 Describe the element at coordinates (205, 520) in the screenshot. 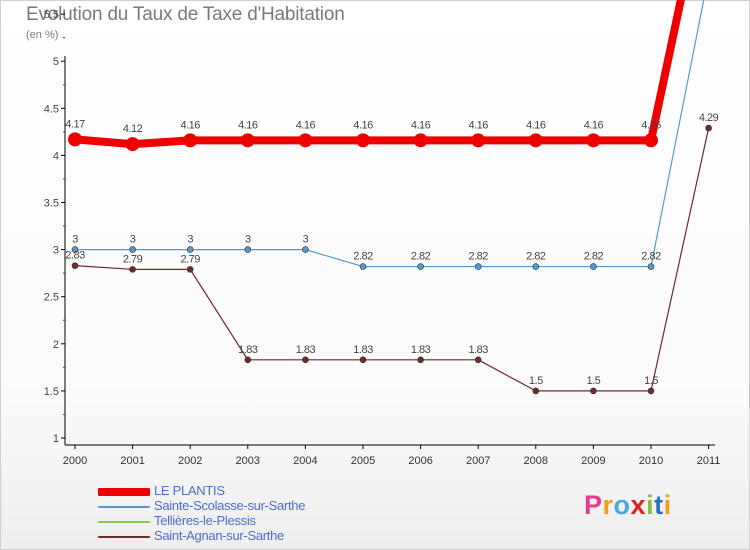

I see `legend-label: Tellières-le-Plessis` at that location.